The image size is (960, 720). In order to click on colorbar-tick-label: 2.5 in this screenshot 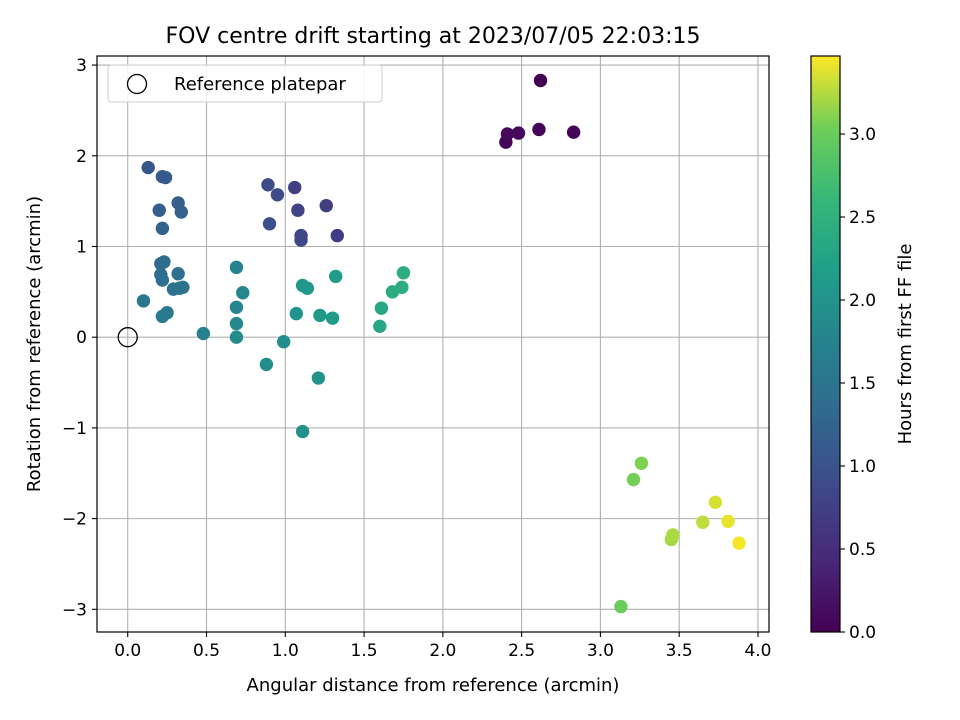, I will do `click(862, 218)`.